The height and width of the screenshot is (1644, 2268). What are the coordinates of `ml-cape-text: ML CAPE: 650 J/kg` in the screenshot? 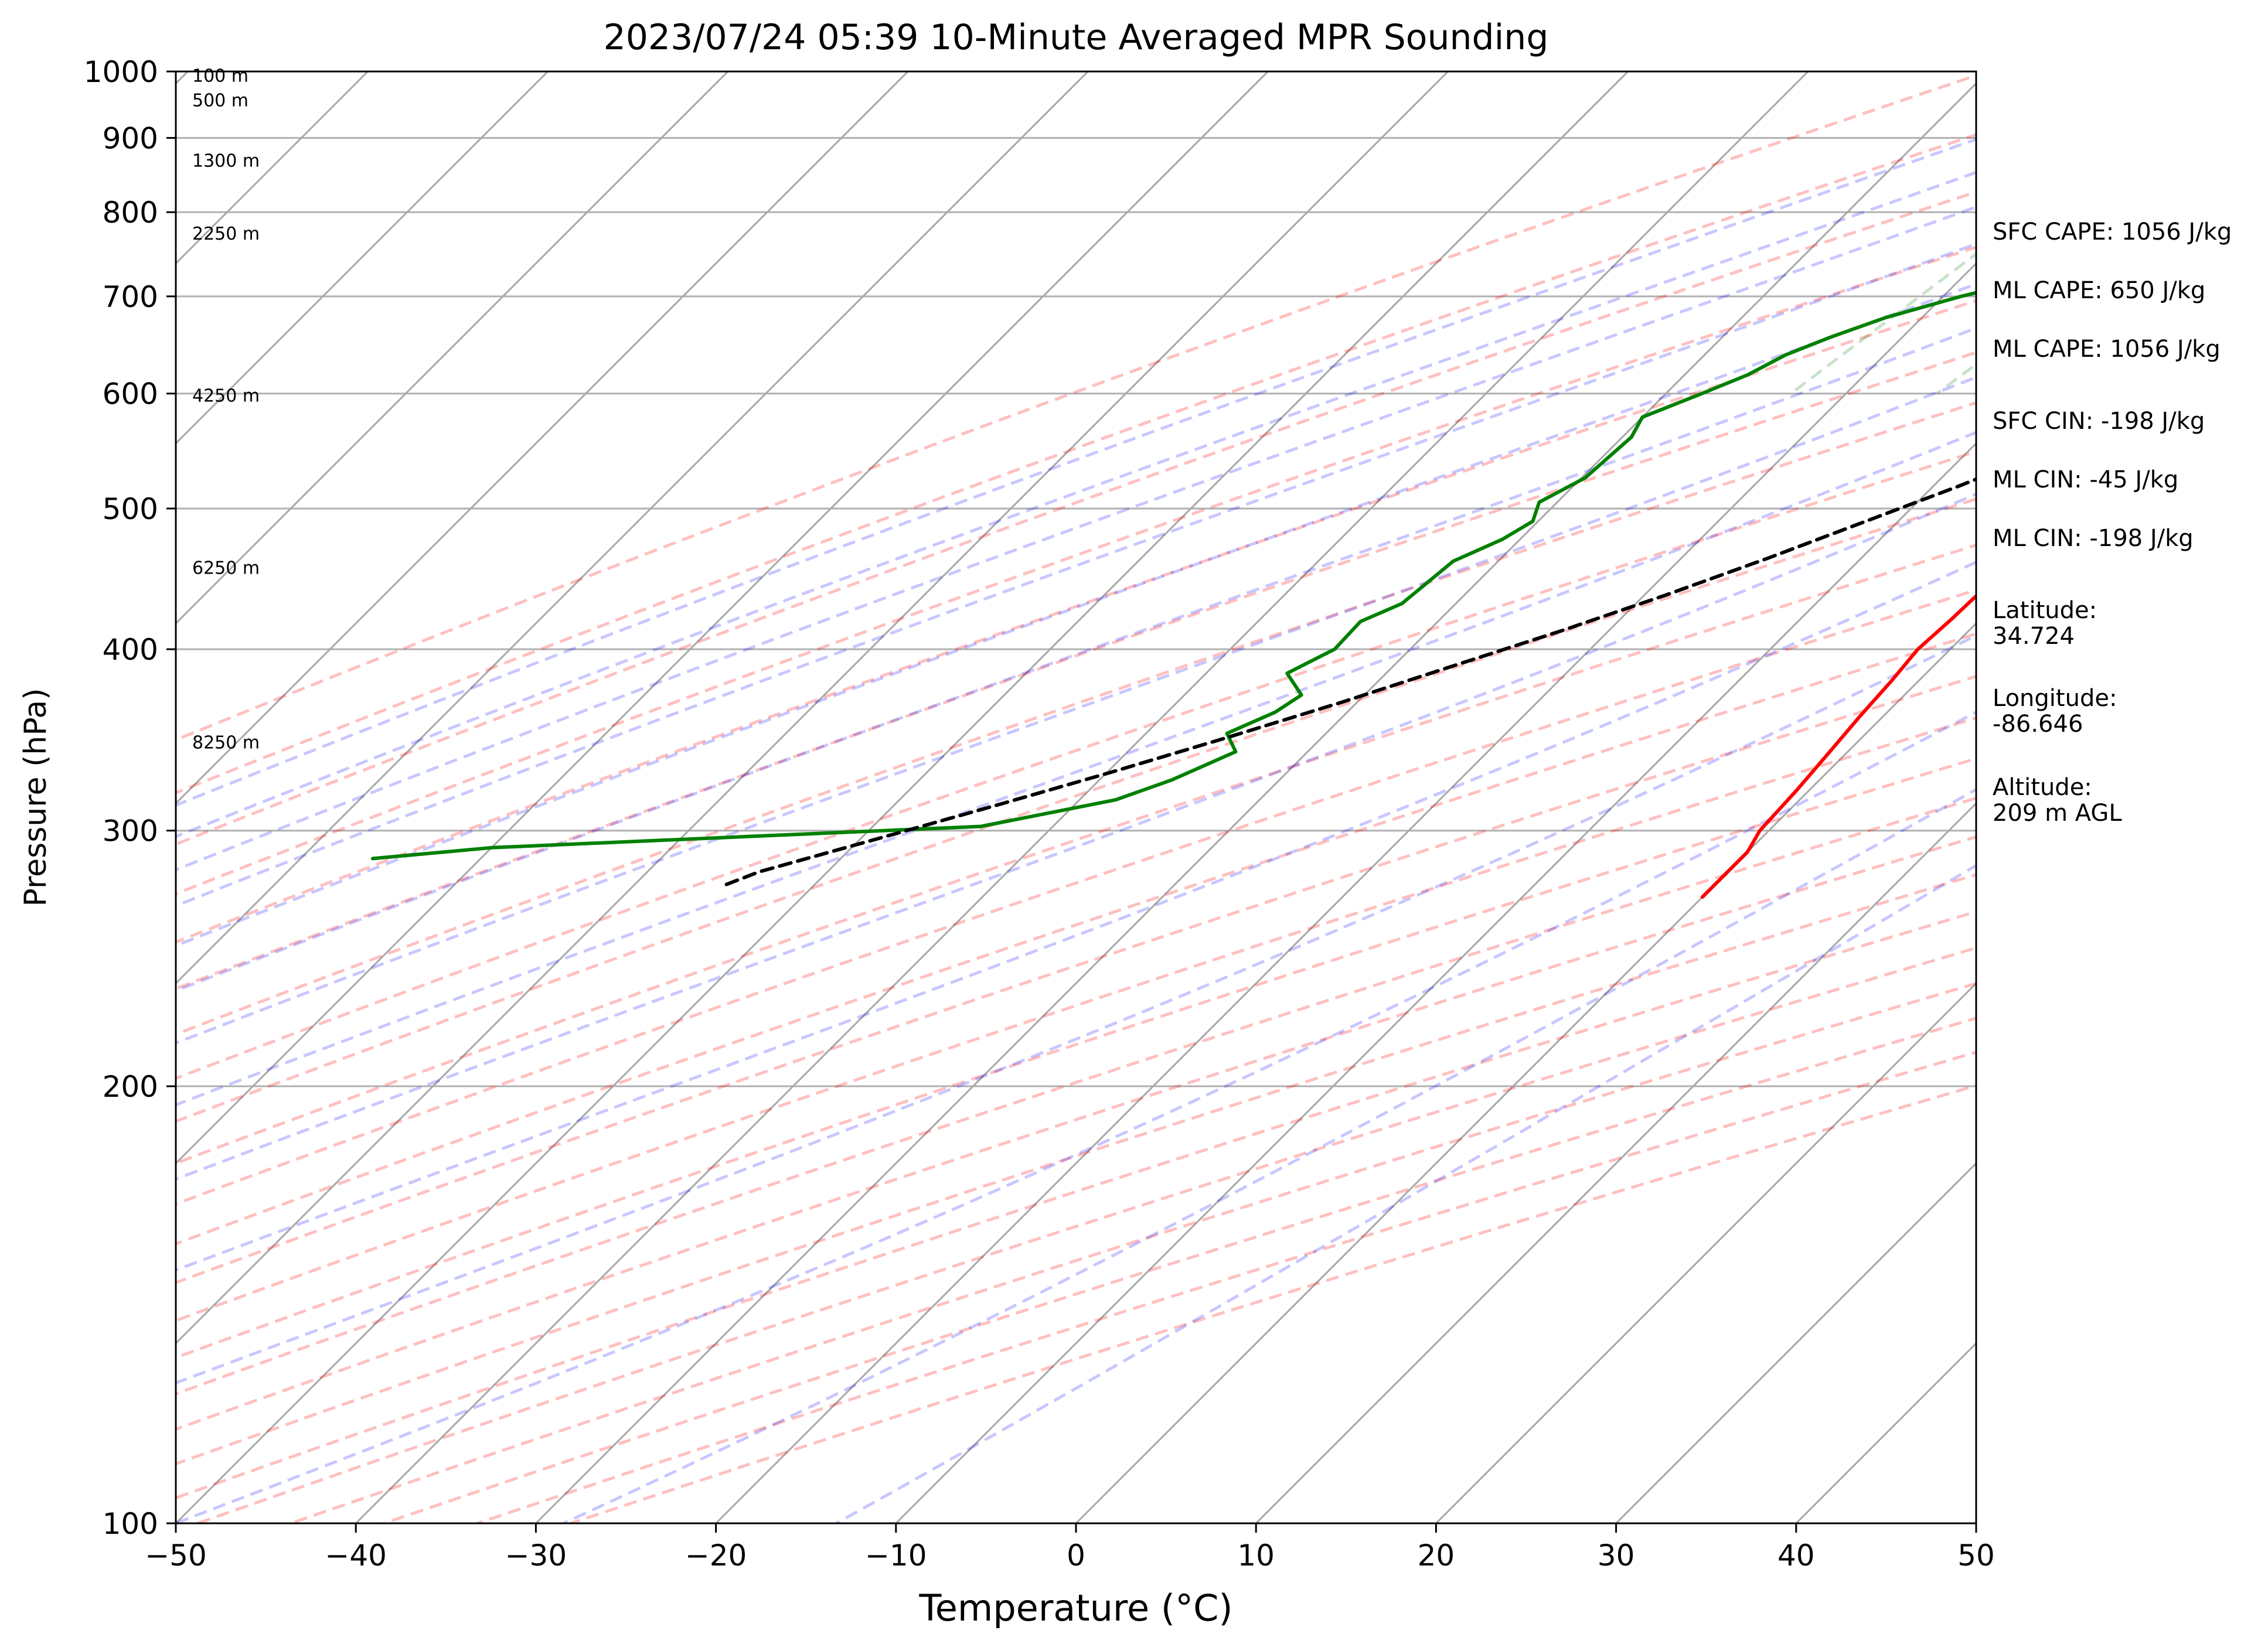 It's located at (2099, 291).